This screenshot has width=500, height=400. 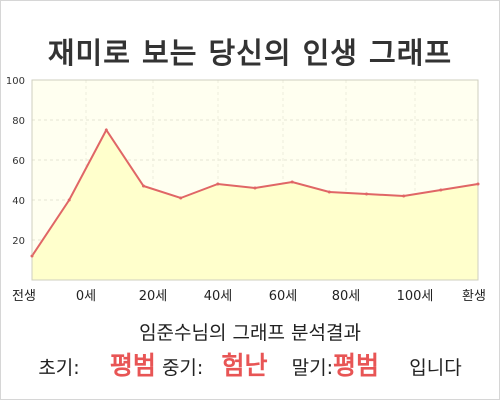 I want to click on middle-label: 중기:, so click(x=182, y=368).